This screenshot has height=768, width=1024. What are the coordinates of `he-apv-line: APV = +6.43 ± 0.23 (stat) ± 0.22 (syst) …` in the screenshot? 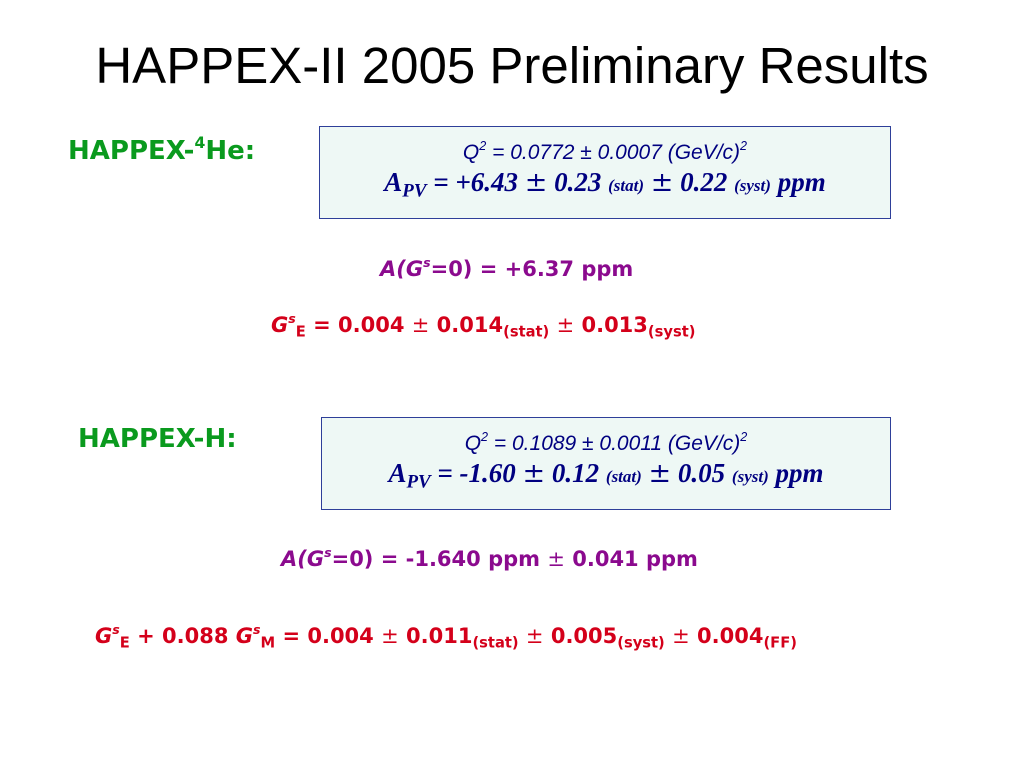 It's located at (605, 184).